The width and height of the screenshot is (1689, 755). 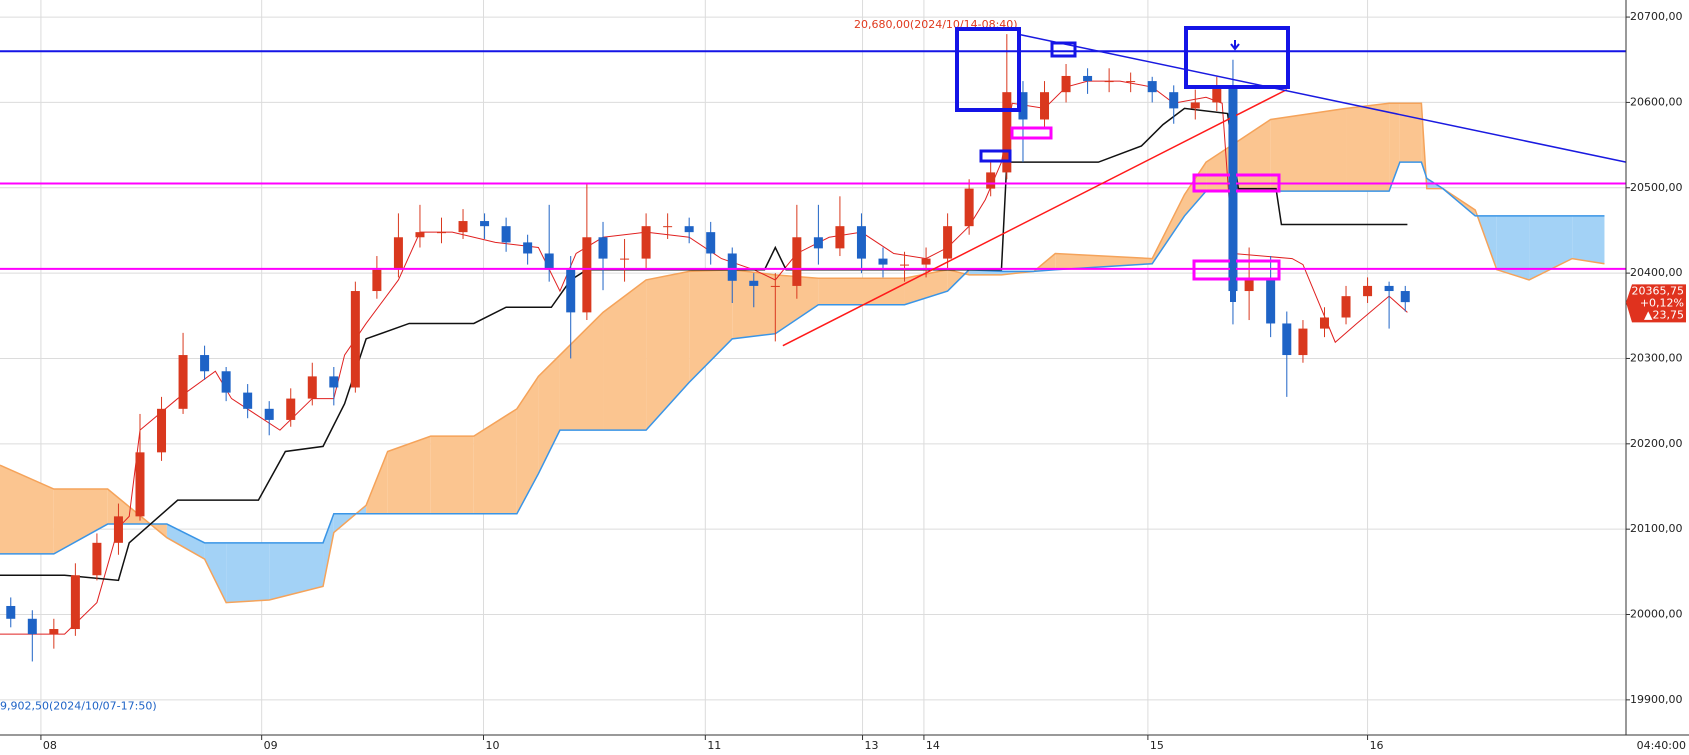 What do you see at coordinates (1656, 528) in the screenshot?
I see `y-tick-label: 20100,00` at bounding box center [1656, 528].